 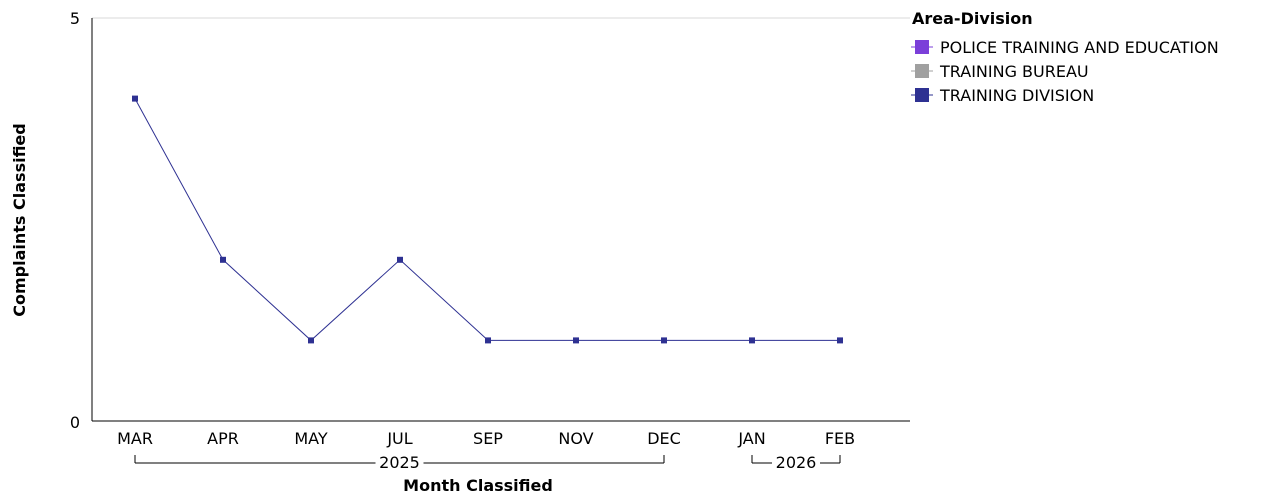 I want to click on data-point-nov, so click(x=576, y=340).